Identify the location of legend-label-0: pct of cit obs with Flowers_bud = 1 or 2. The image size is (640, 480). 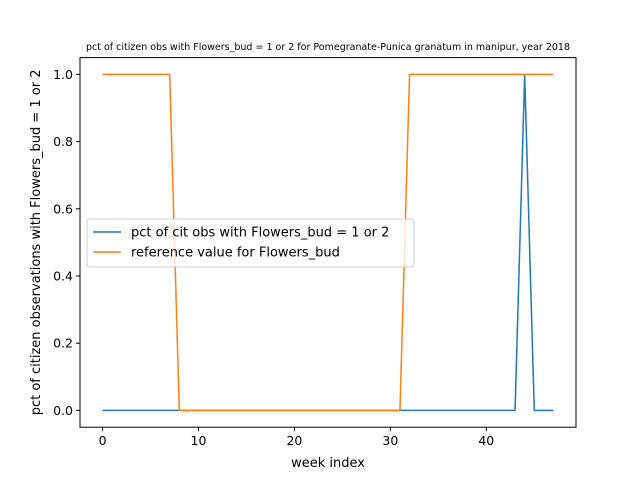
(260, 233).